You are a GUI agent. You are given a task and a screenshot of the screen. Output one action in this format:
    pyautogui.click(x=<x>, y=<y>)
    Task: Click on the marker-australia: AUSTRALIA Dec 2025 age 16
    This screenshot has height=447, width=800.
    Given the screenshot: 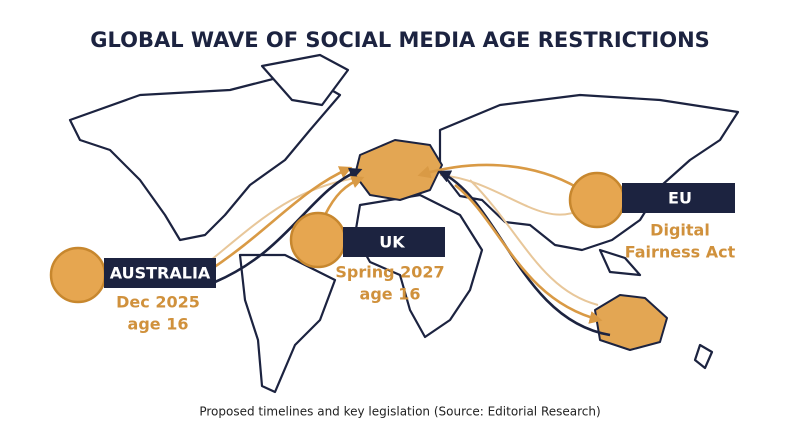 What is the action you would take?
    pyautogui.click(x=132, y=290)
    